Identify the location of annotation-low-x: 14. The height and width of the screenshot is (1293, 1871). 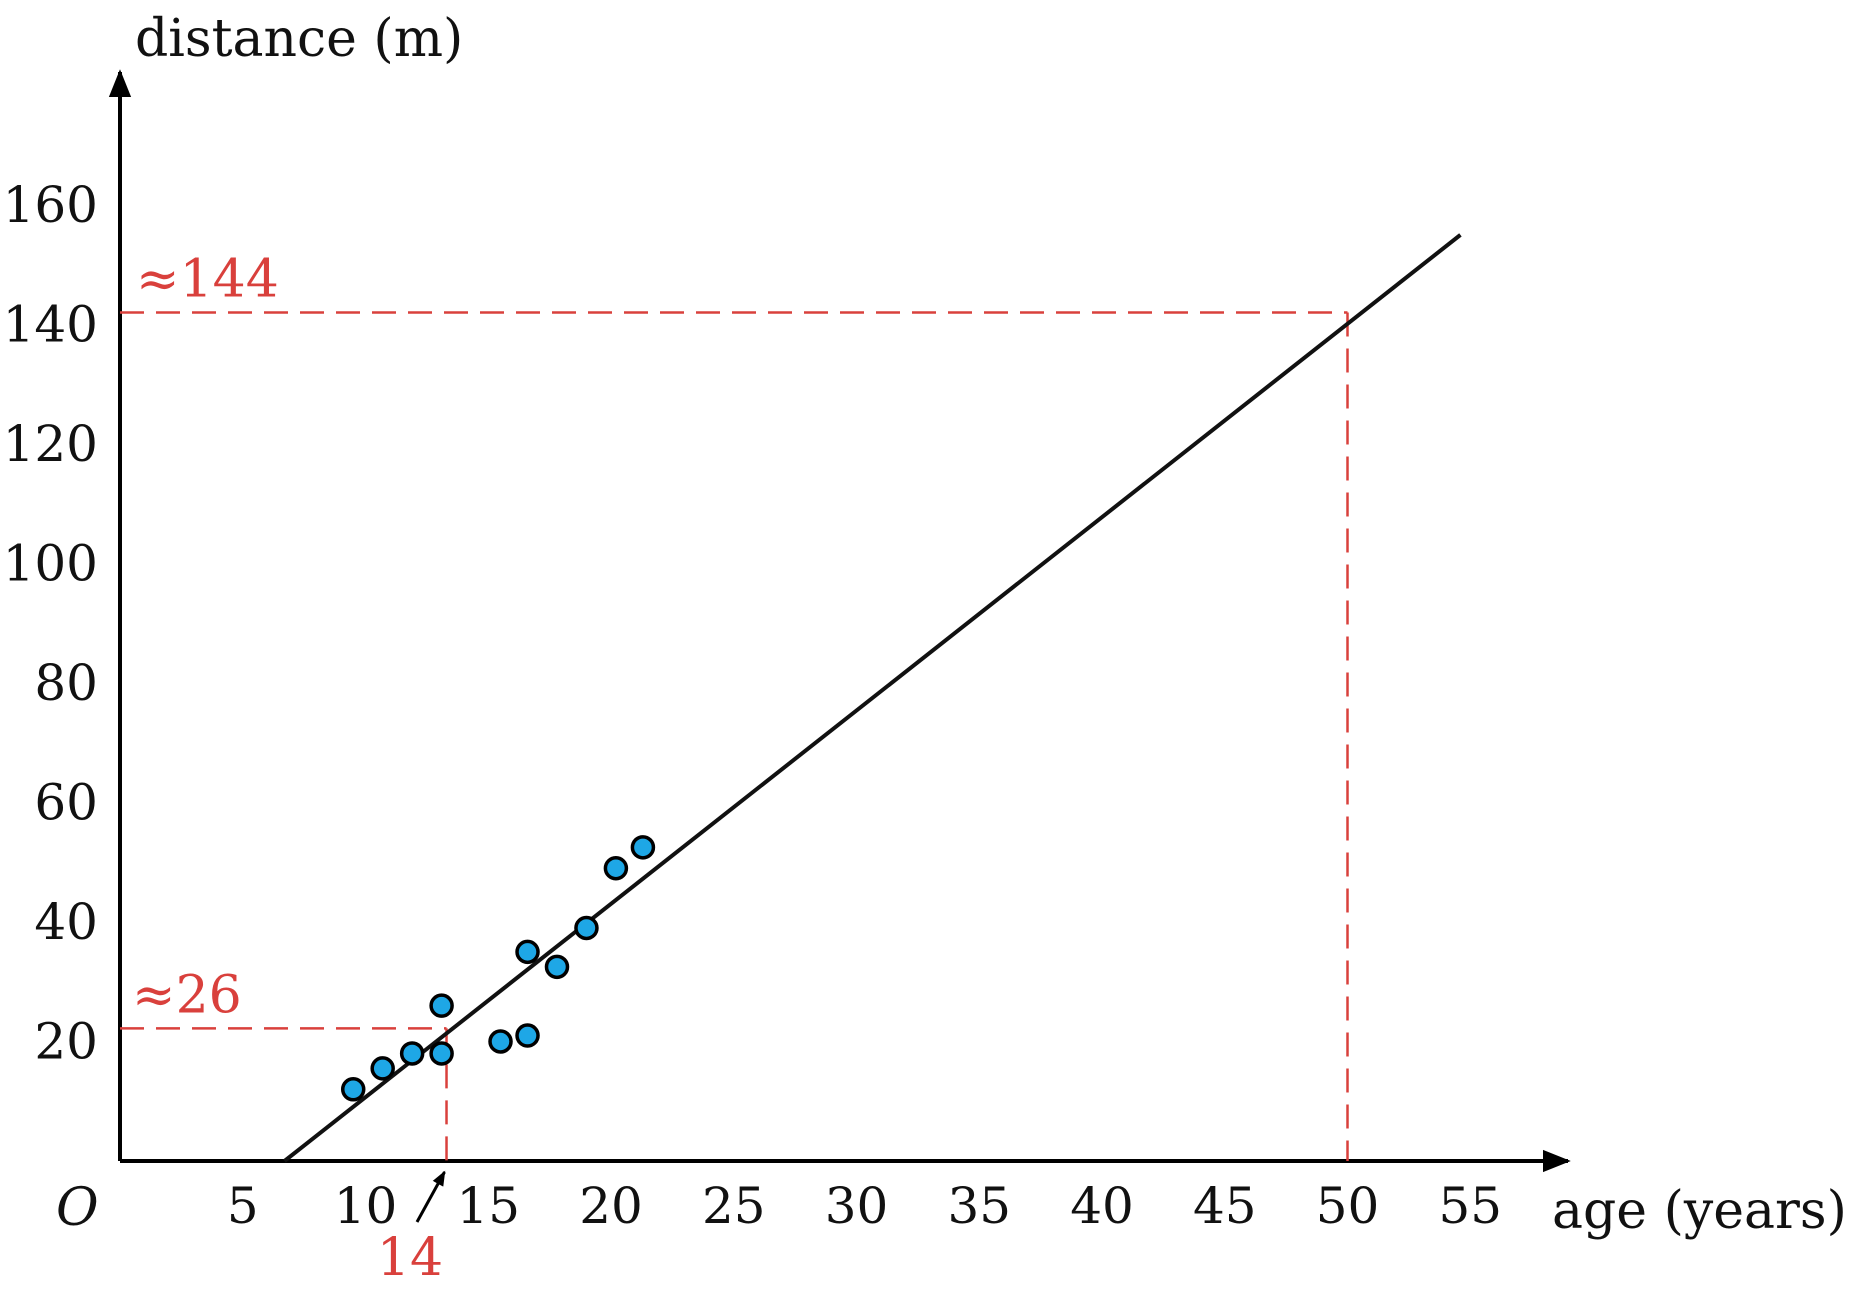
(410, 1258).